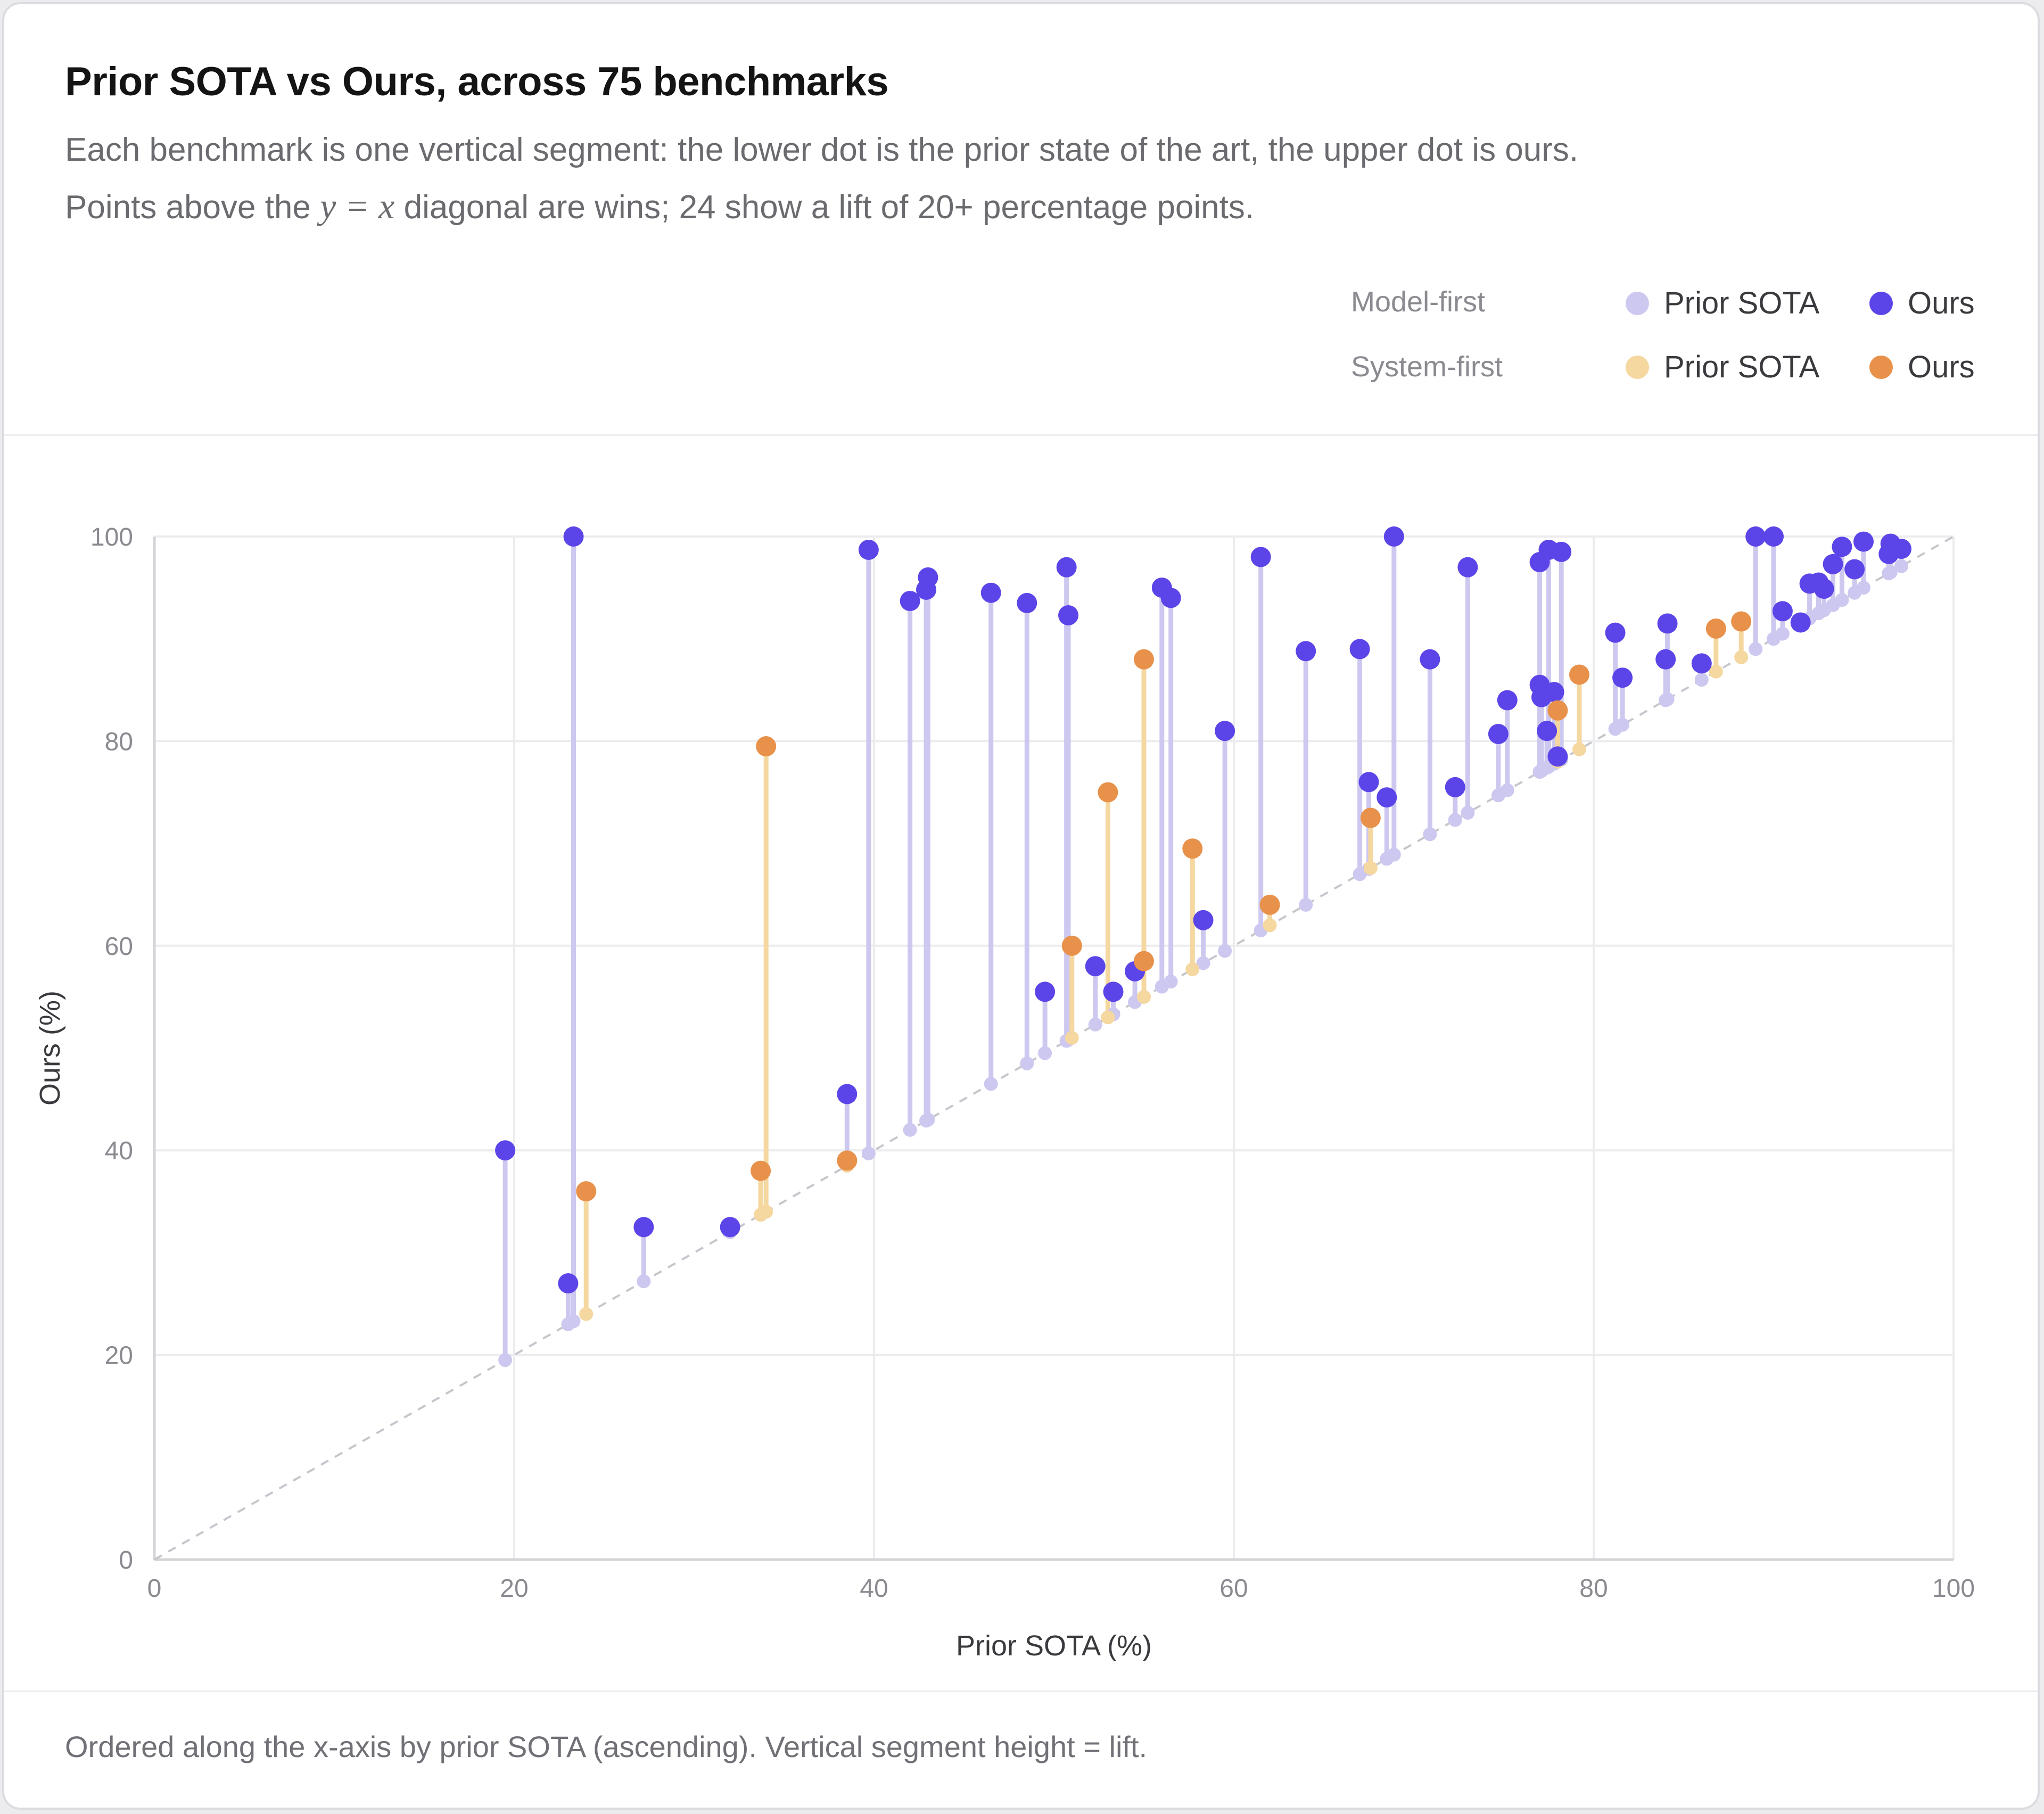  Describe the element at coordinates (126, 1560) in the screenshot. I see `y-tick-label: 0` at that location.